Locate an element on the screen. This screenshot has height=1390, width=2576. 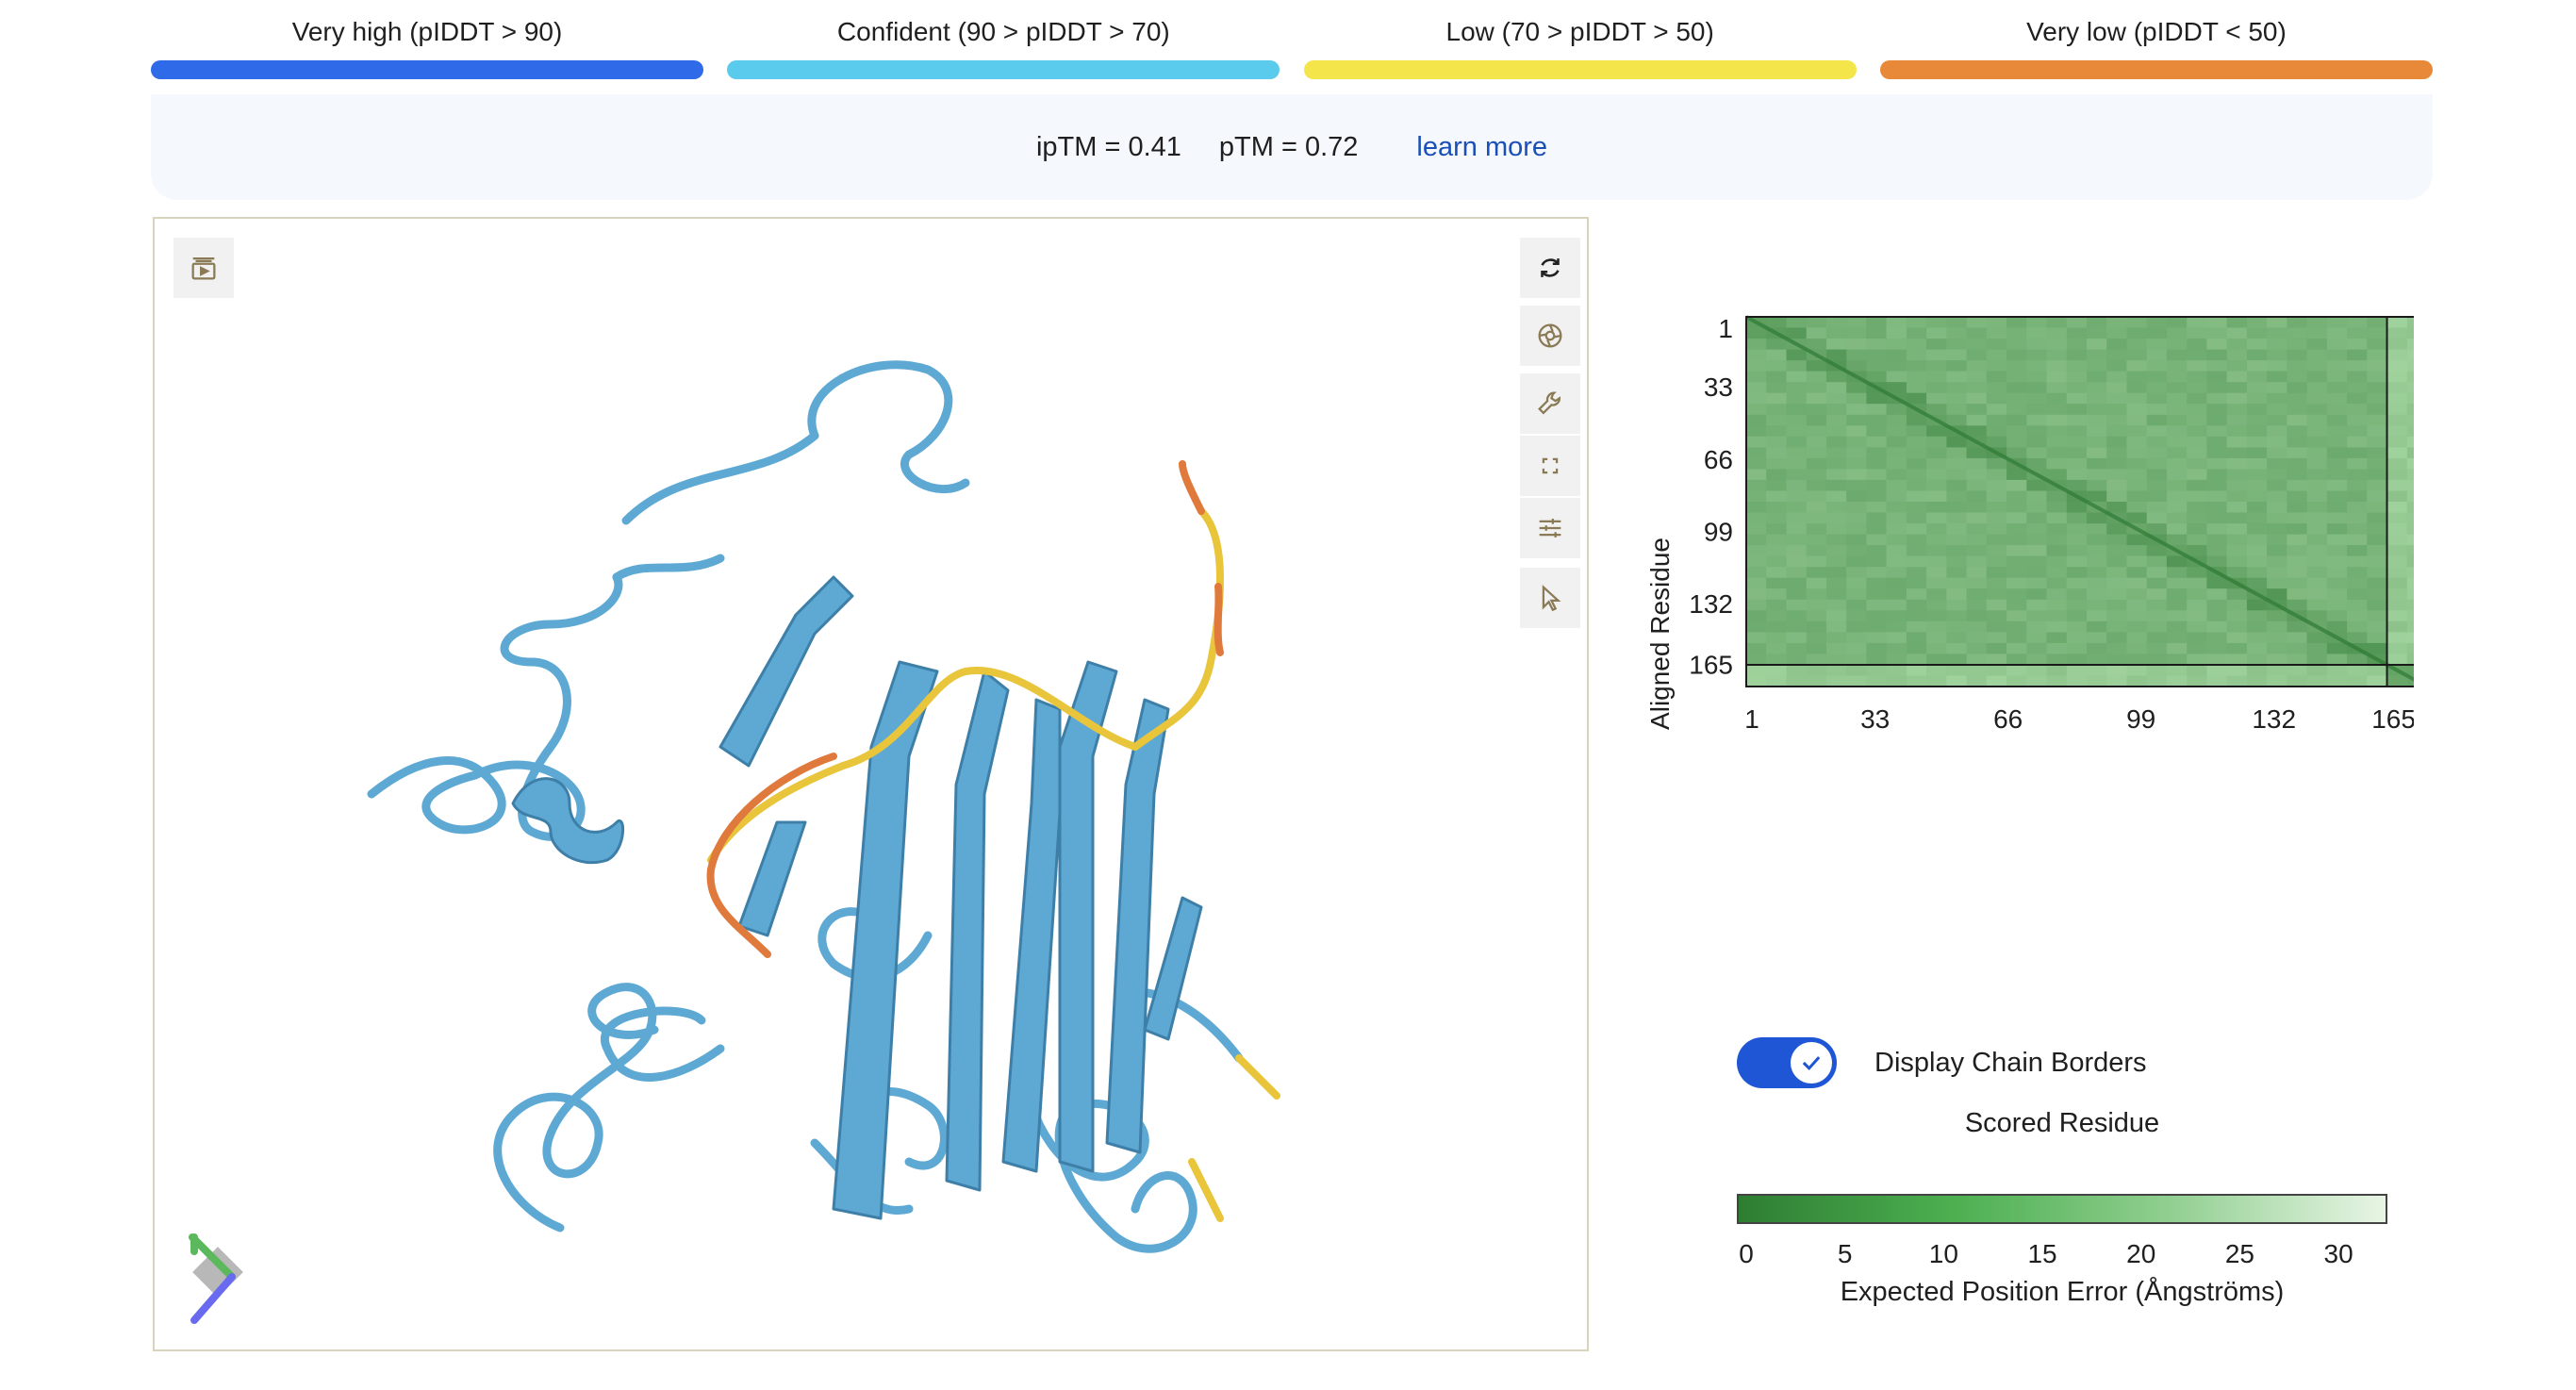
settings-button is located at coordinates (1550, 403).